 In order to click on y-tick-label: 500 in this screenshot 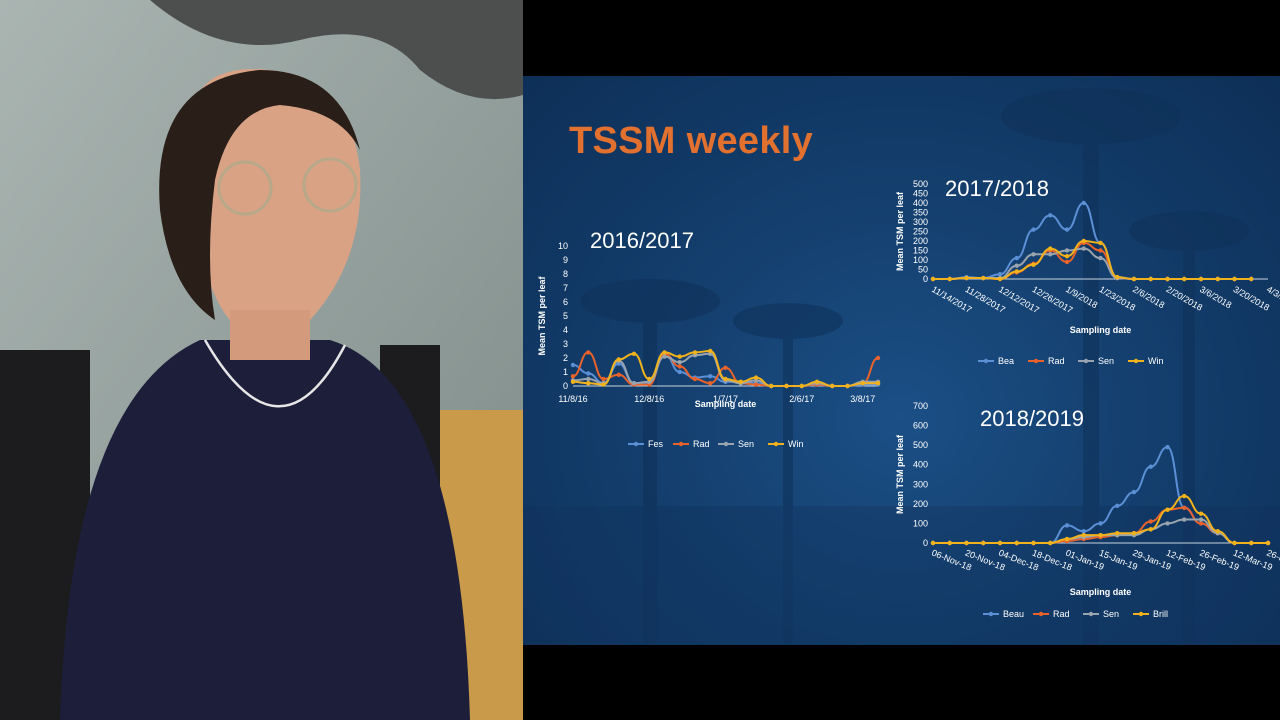, I will do `click(920, 445)`.